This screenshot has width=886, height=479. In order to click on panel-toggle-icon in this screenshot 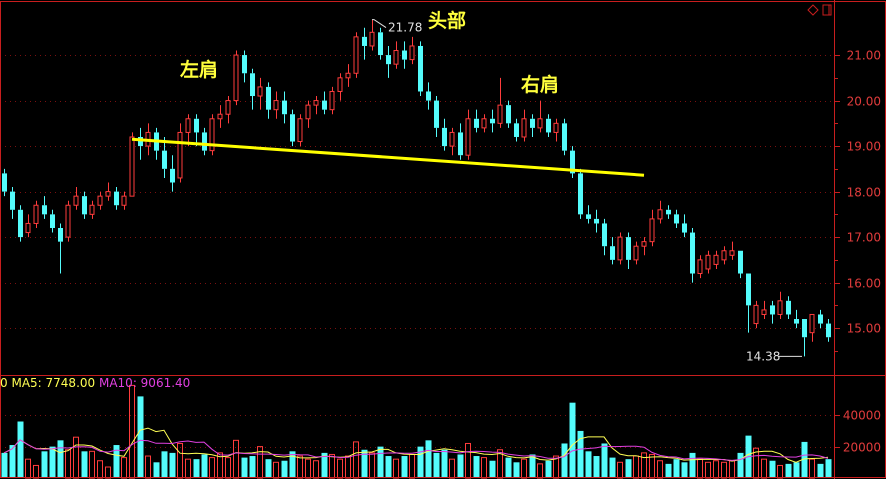, I will do `click(827, 10)`.